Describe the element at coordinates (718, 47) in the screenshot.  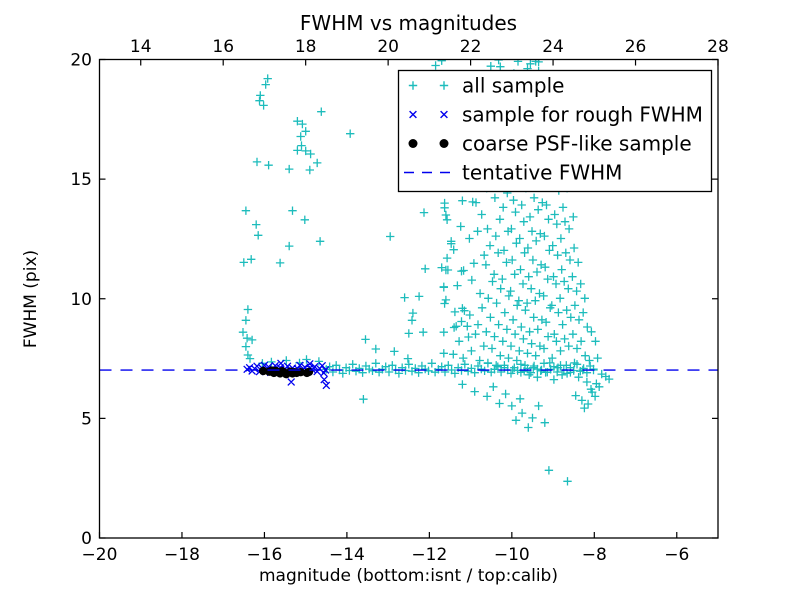
I see `x-top-tick-label: 28` at that location.